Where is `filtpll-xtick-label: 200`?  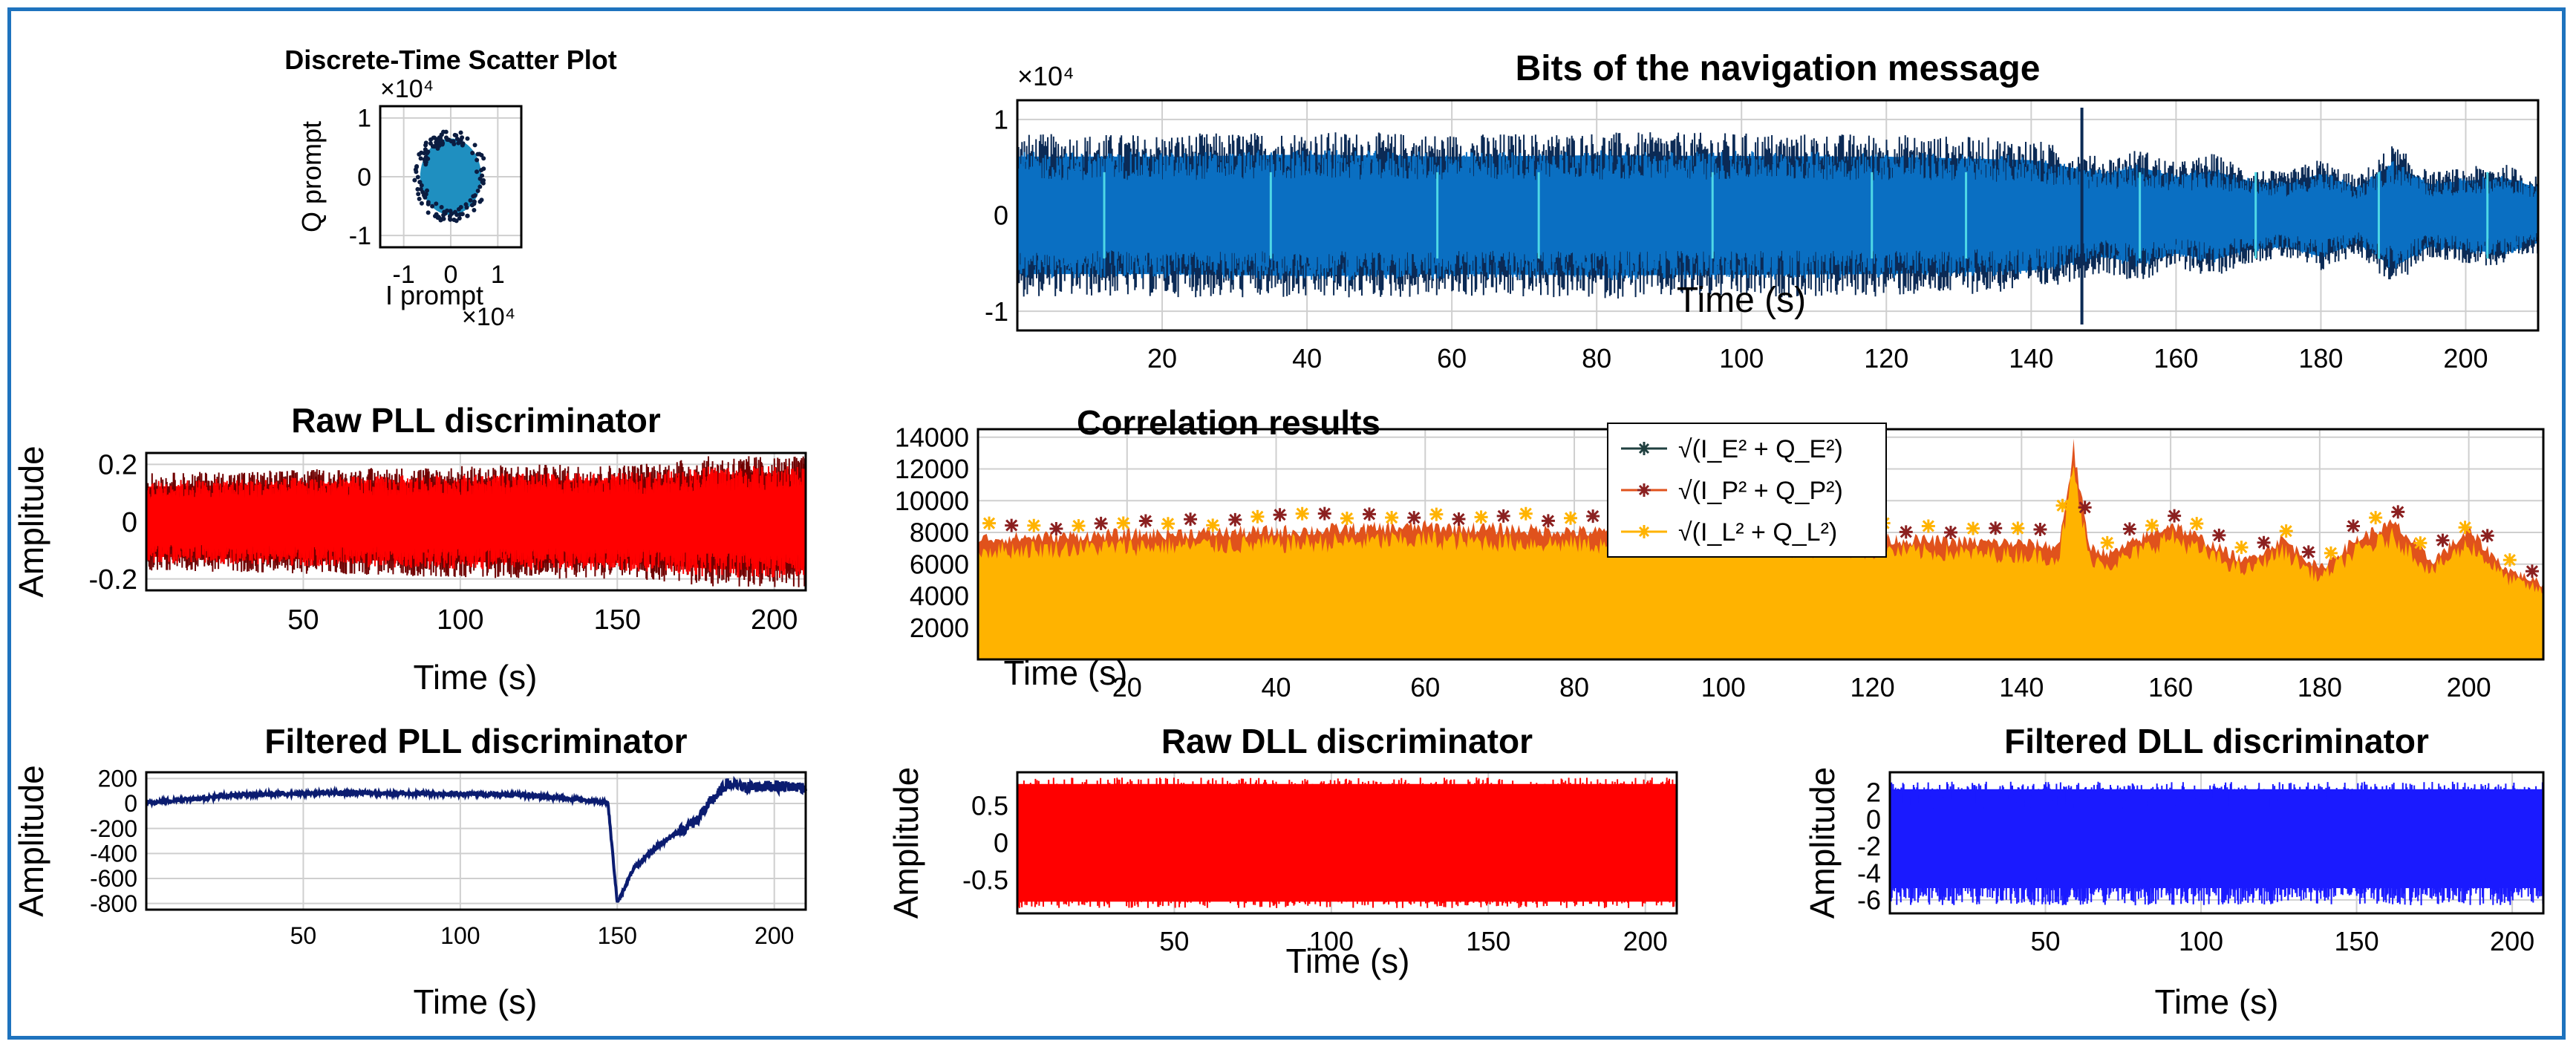 filtpll-xtick-label: 200 is located at coordinates (774, 935).